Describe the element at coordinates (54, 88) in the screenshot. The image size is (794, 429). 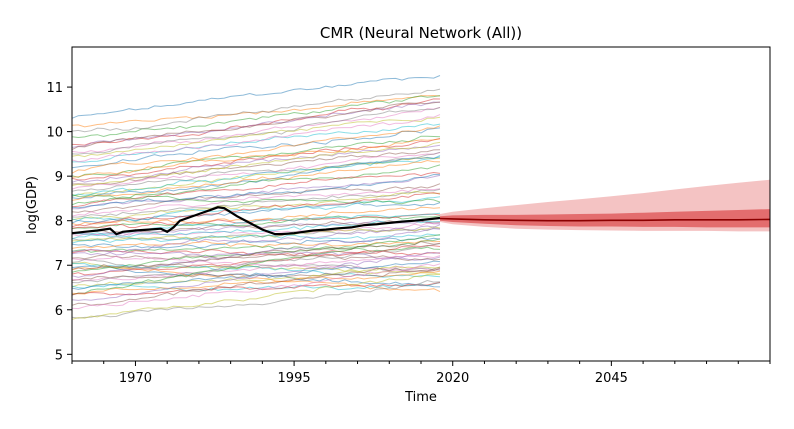
I see `y-tick-label: 11` at that location.